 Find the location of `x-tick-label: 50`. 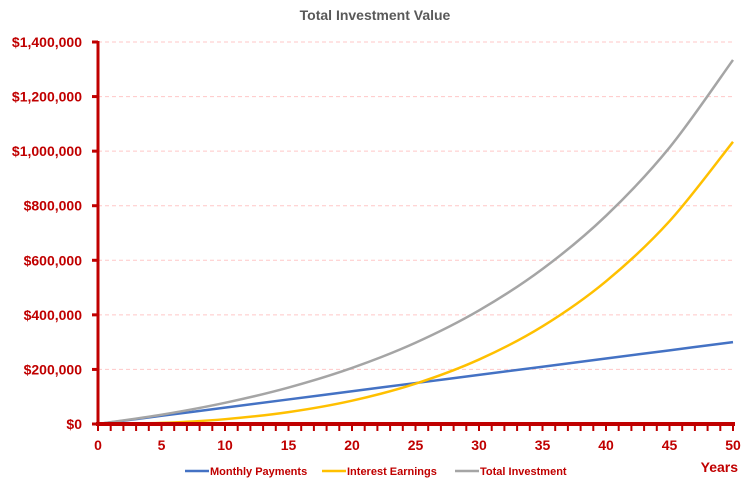

x-tick-label: 50 is located at coordinates (733, 445).